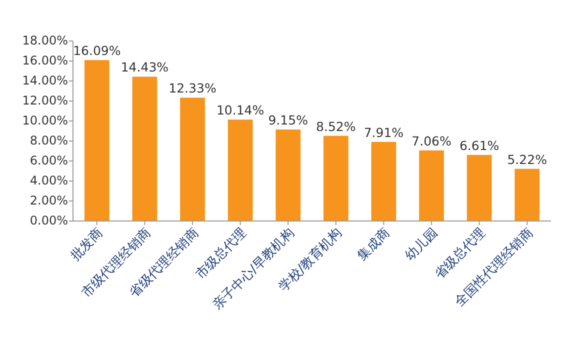  What do you see at coordinates (45, 120) in the screenshot?
I see `y-tick-label: 10.00%` at bounding box center [45, 120].